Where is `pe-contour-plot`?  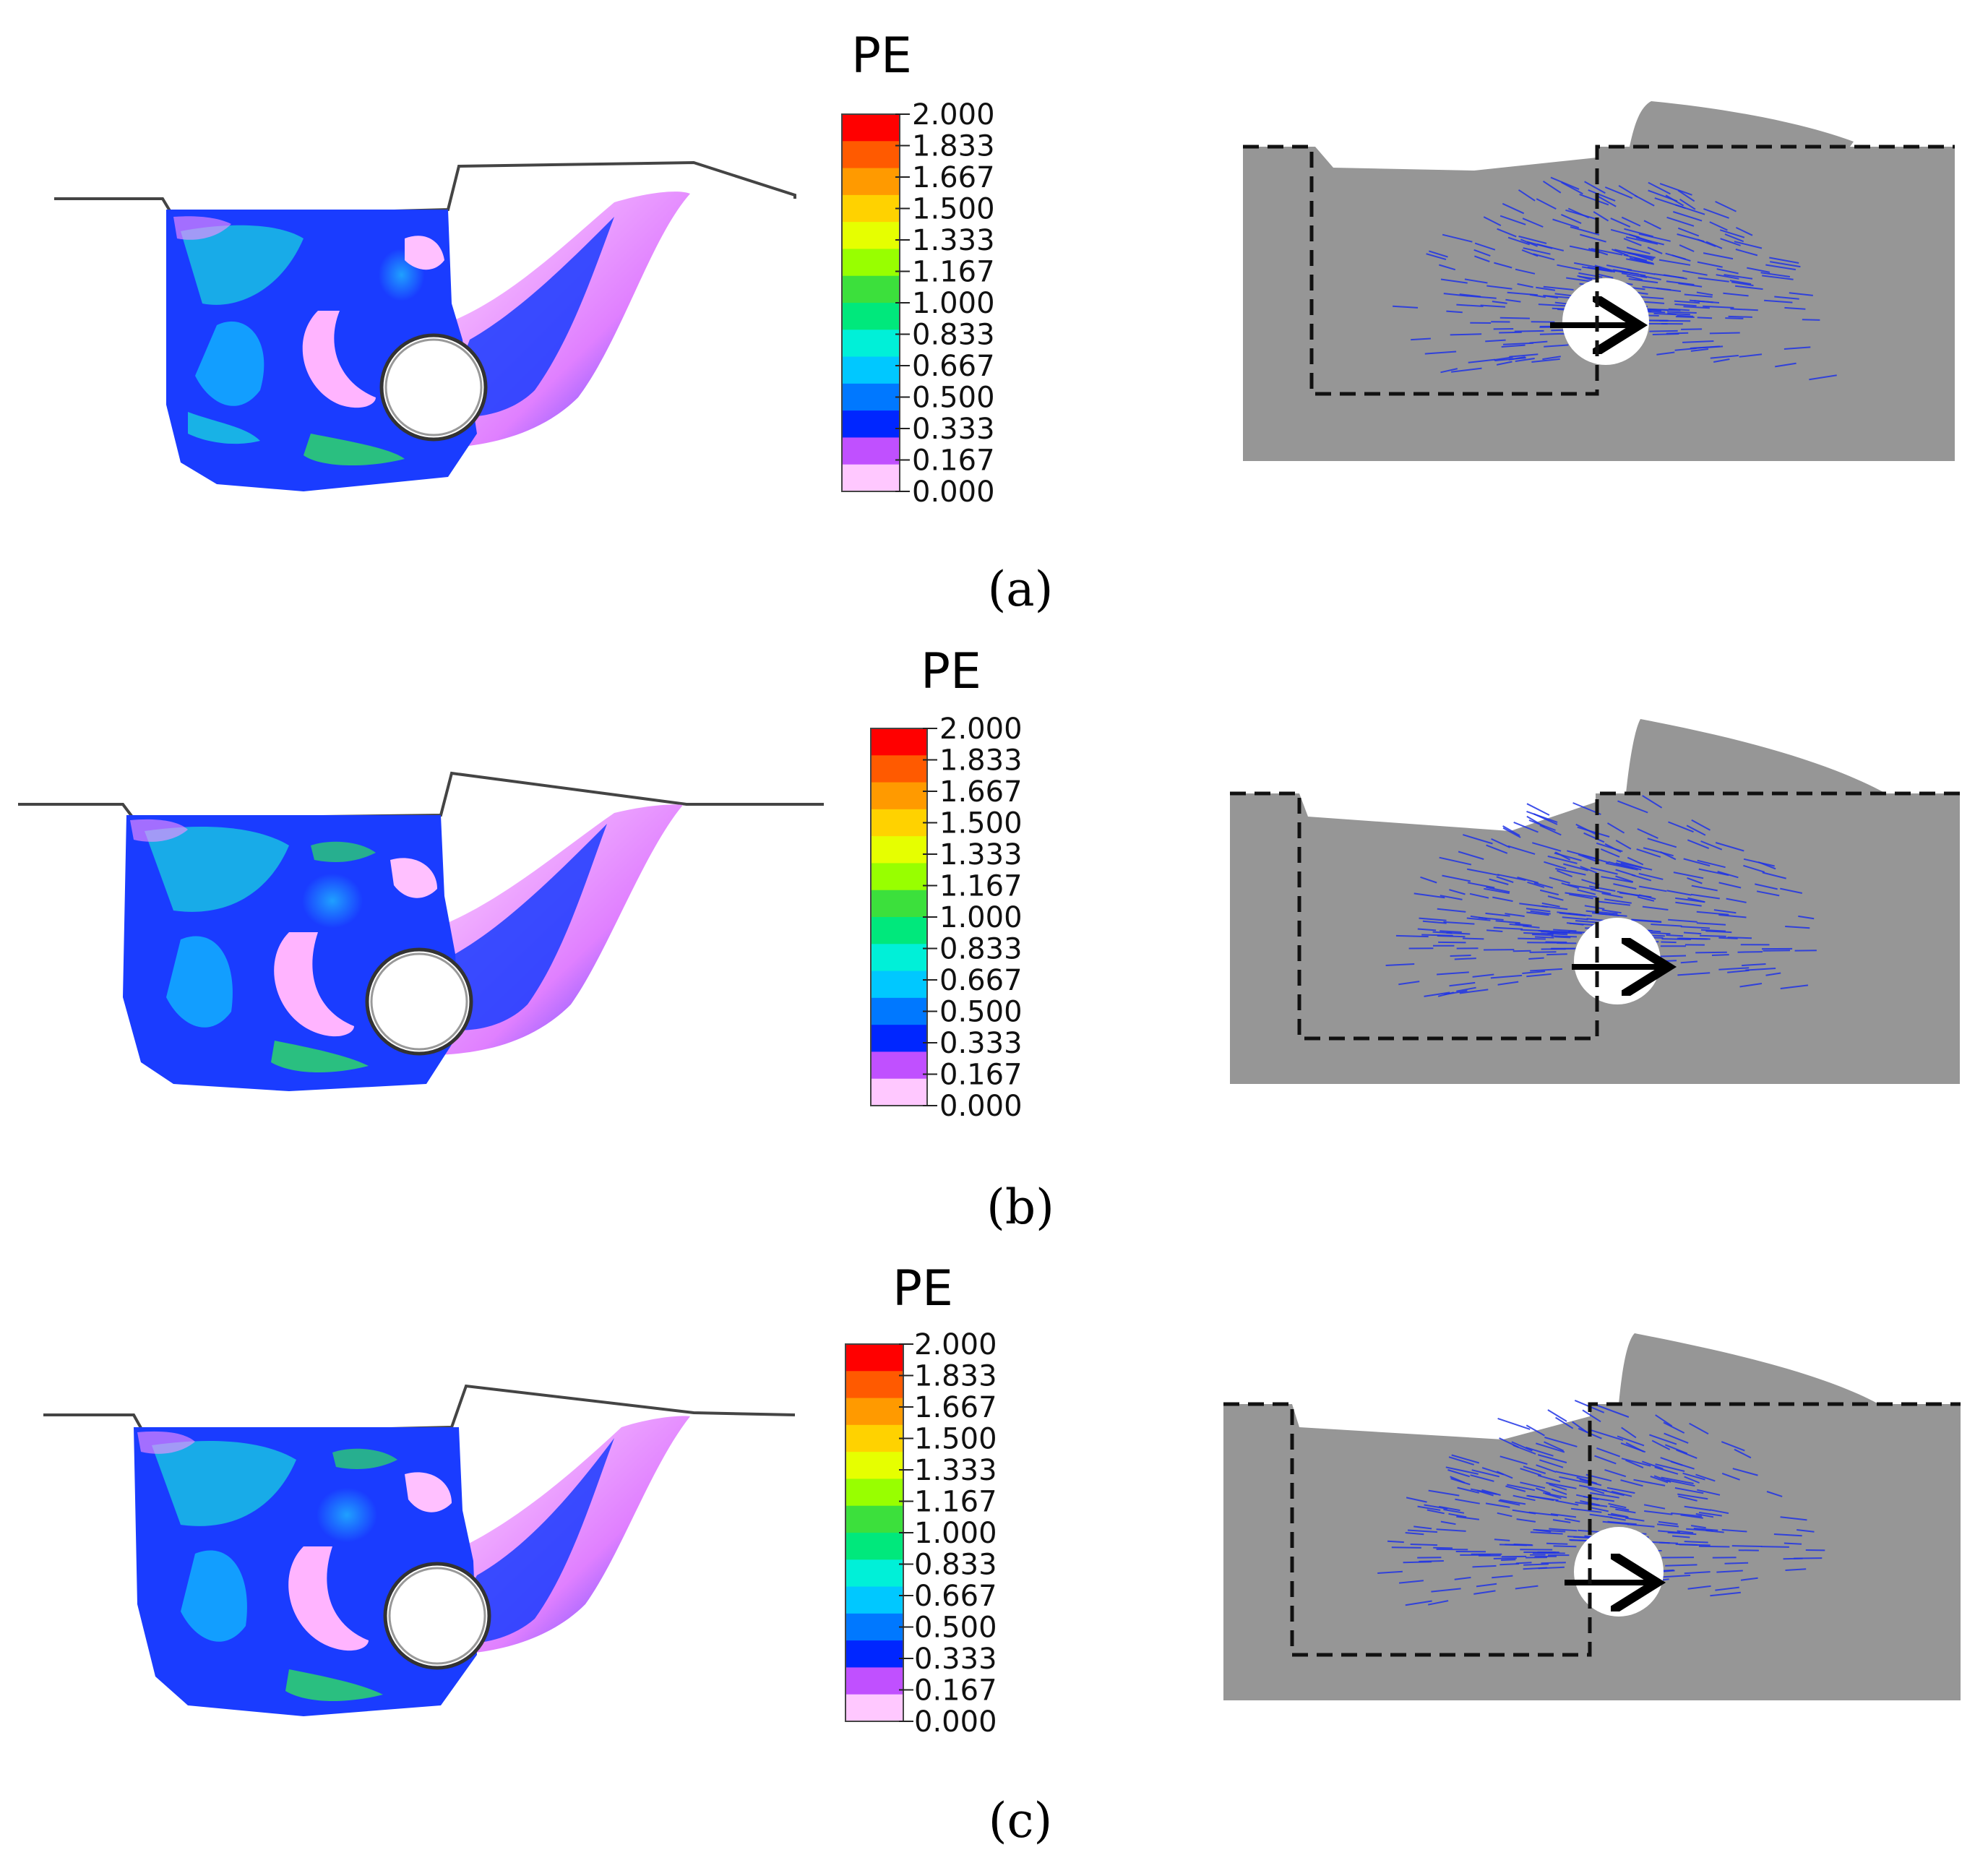 pe-contour-plot is located at coordinates (425, 325).